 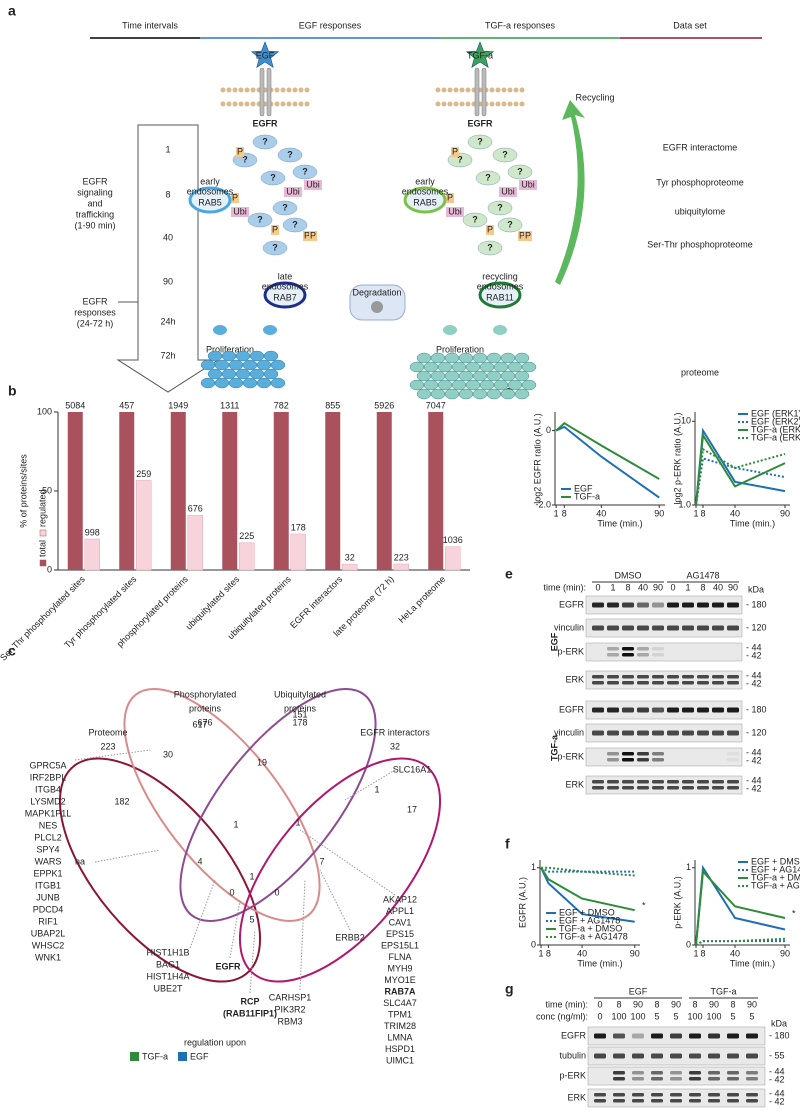 I want to click on phase-label: (24-72 h), so click(x=95, y=323).